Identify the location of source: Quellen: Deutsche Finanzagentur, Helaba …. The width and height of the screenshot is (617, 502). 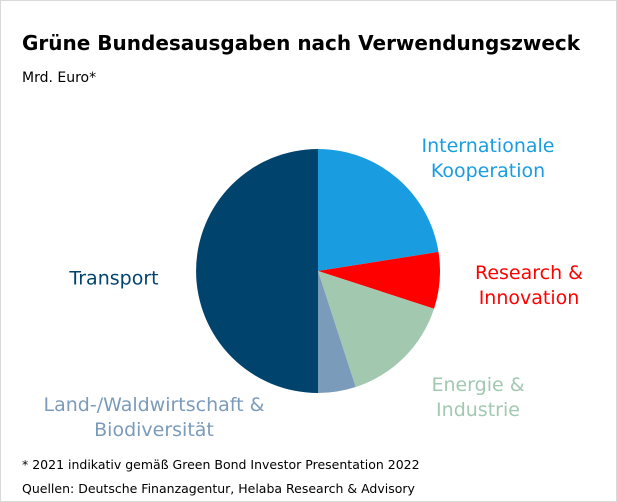
(218, 488).